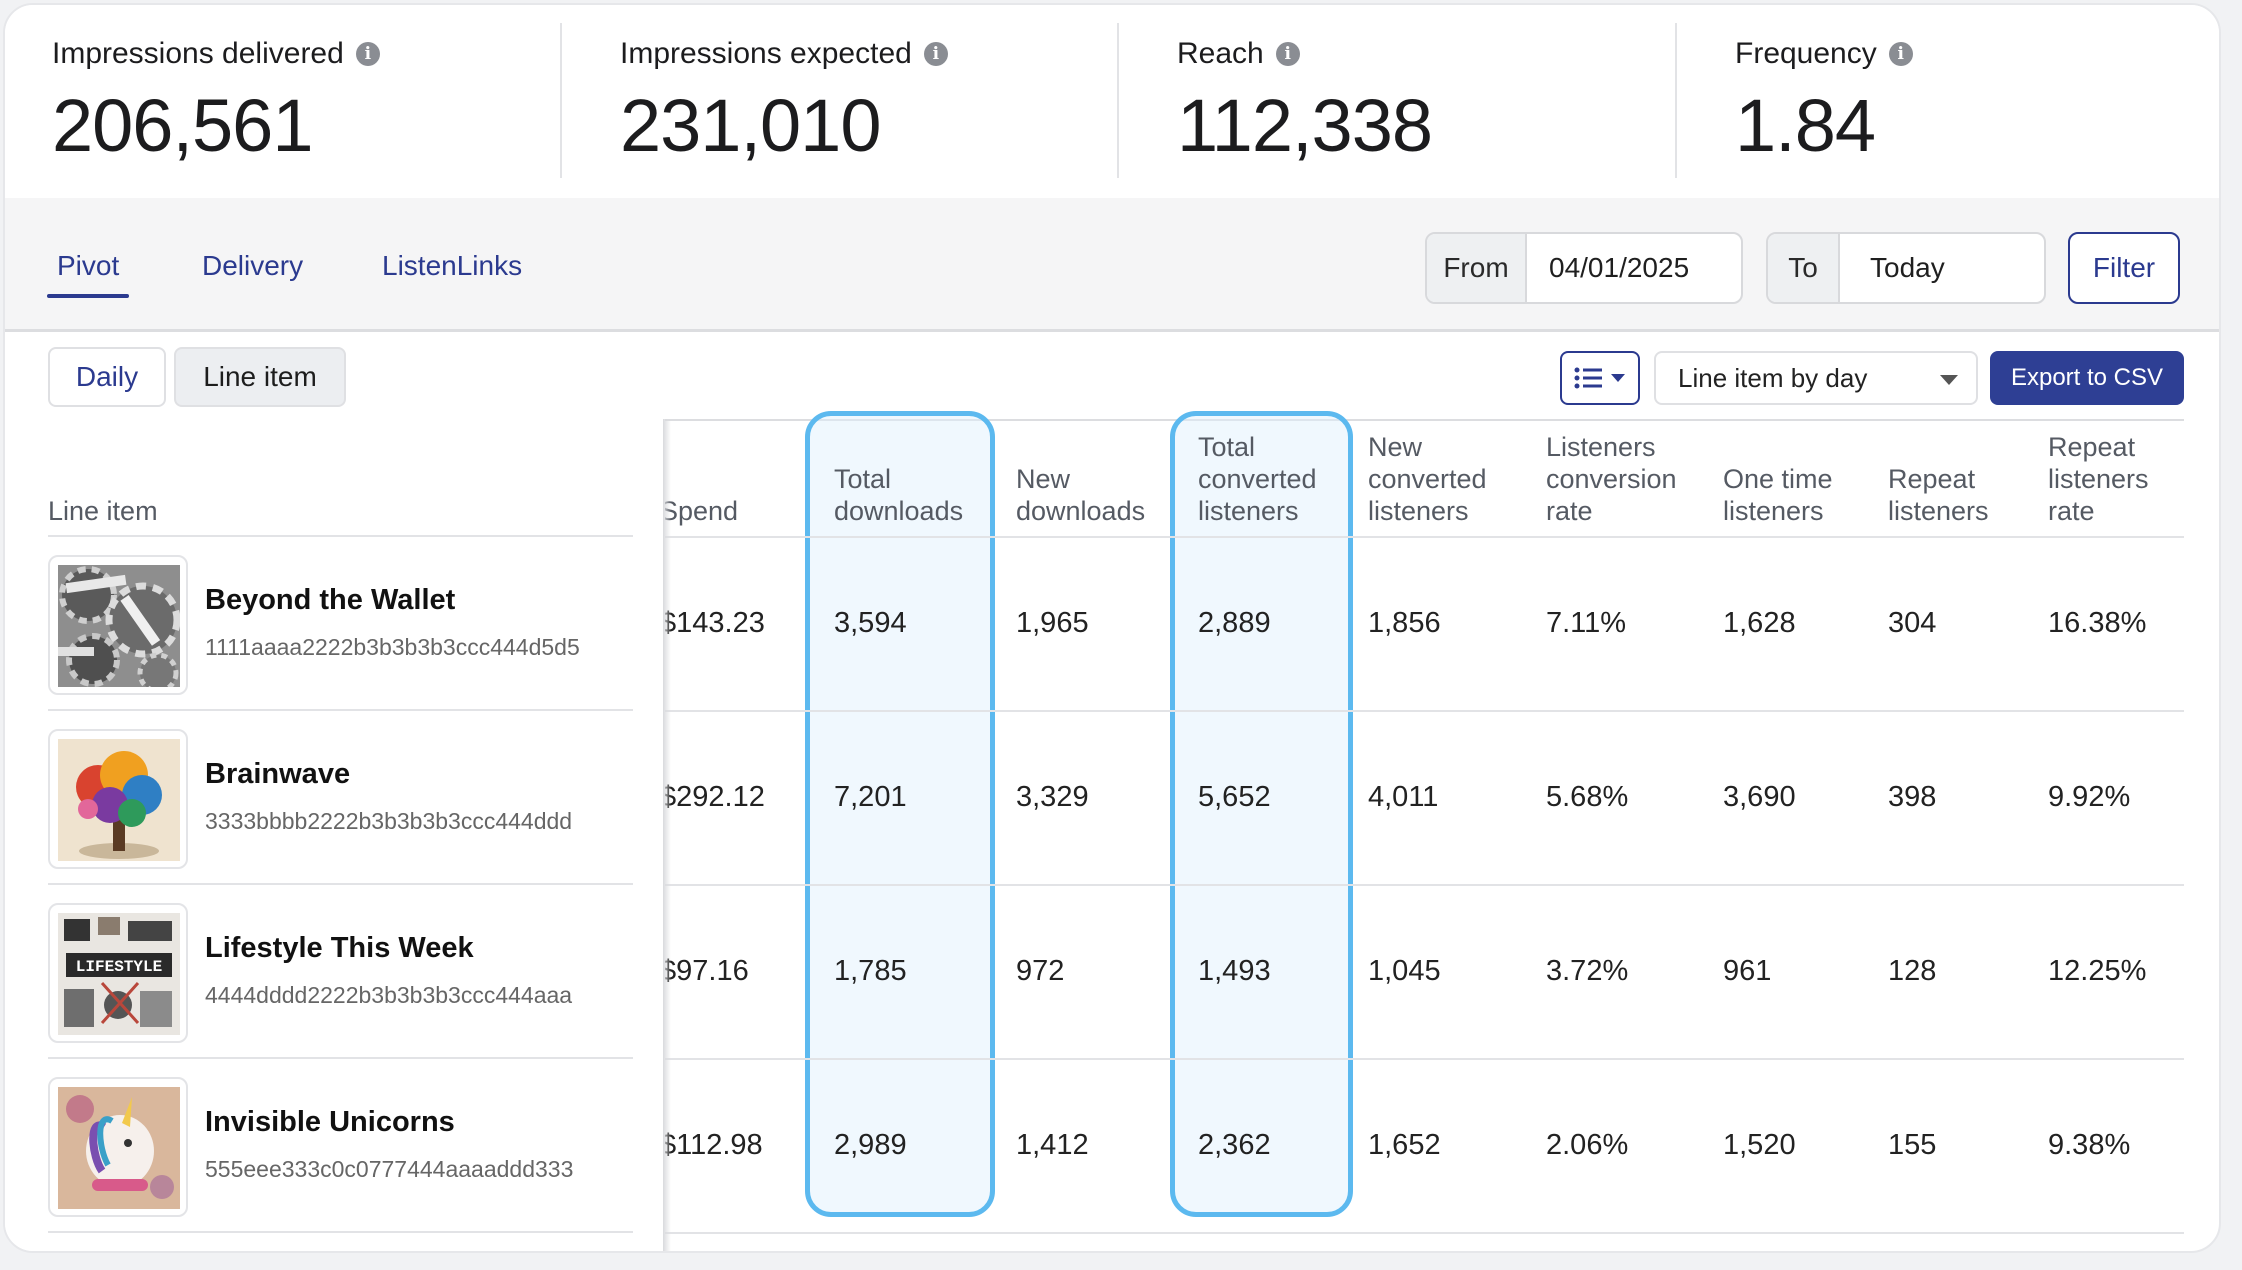 The image size is (2242, 1270). Describe the element at coordinates (107, 377) in the screenshot. I see `daily-toggle: Daily` at that location.